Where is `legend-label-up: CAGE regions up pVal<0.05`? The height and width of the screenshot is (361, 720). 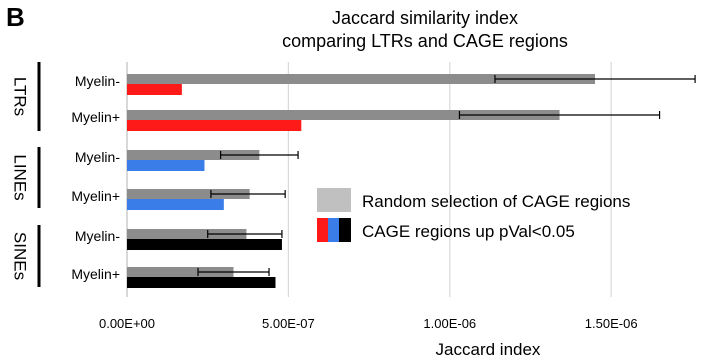
legend-label-up: CAGE regions up pVal<0.05 is located at coordinates (468, 231).